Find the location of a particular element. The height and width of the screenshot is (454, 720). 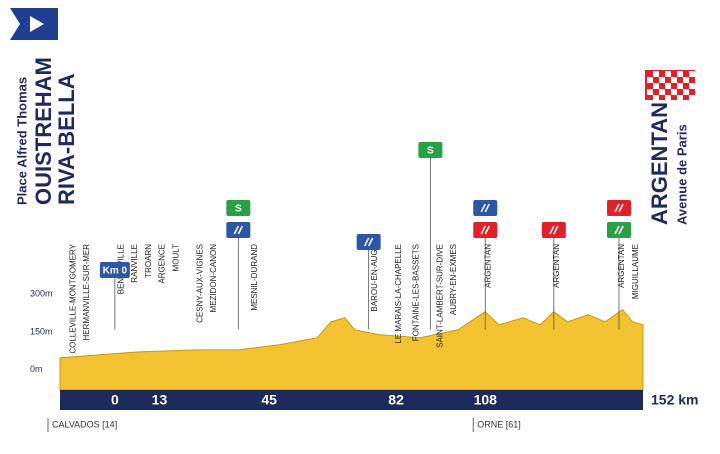

place-label: RANVILLE is located at coordinates (134, 263).